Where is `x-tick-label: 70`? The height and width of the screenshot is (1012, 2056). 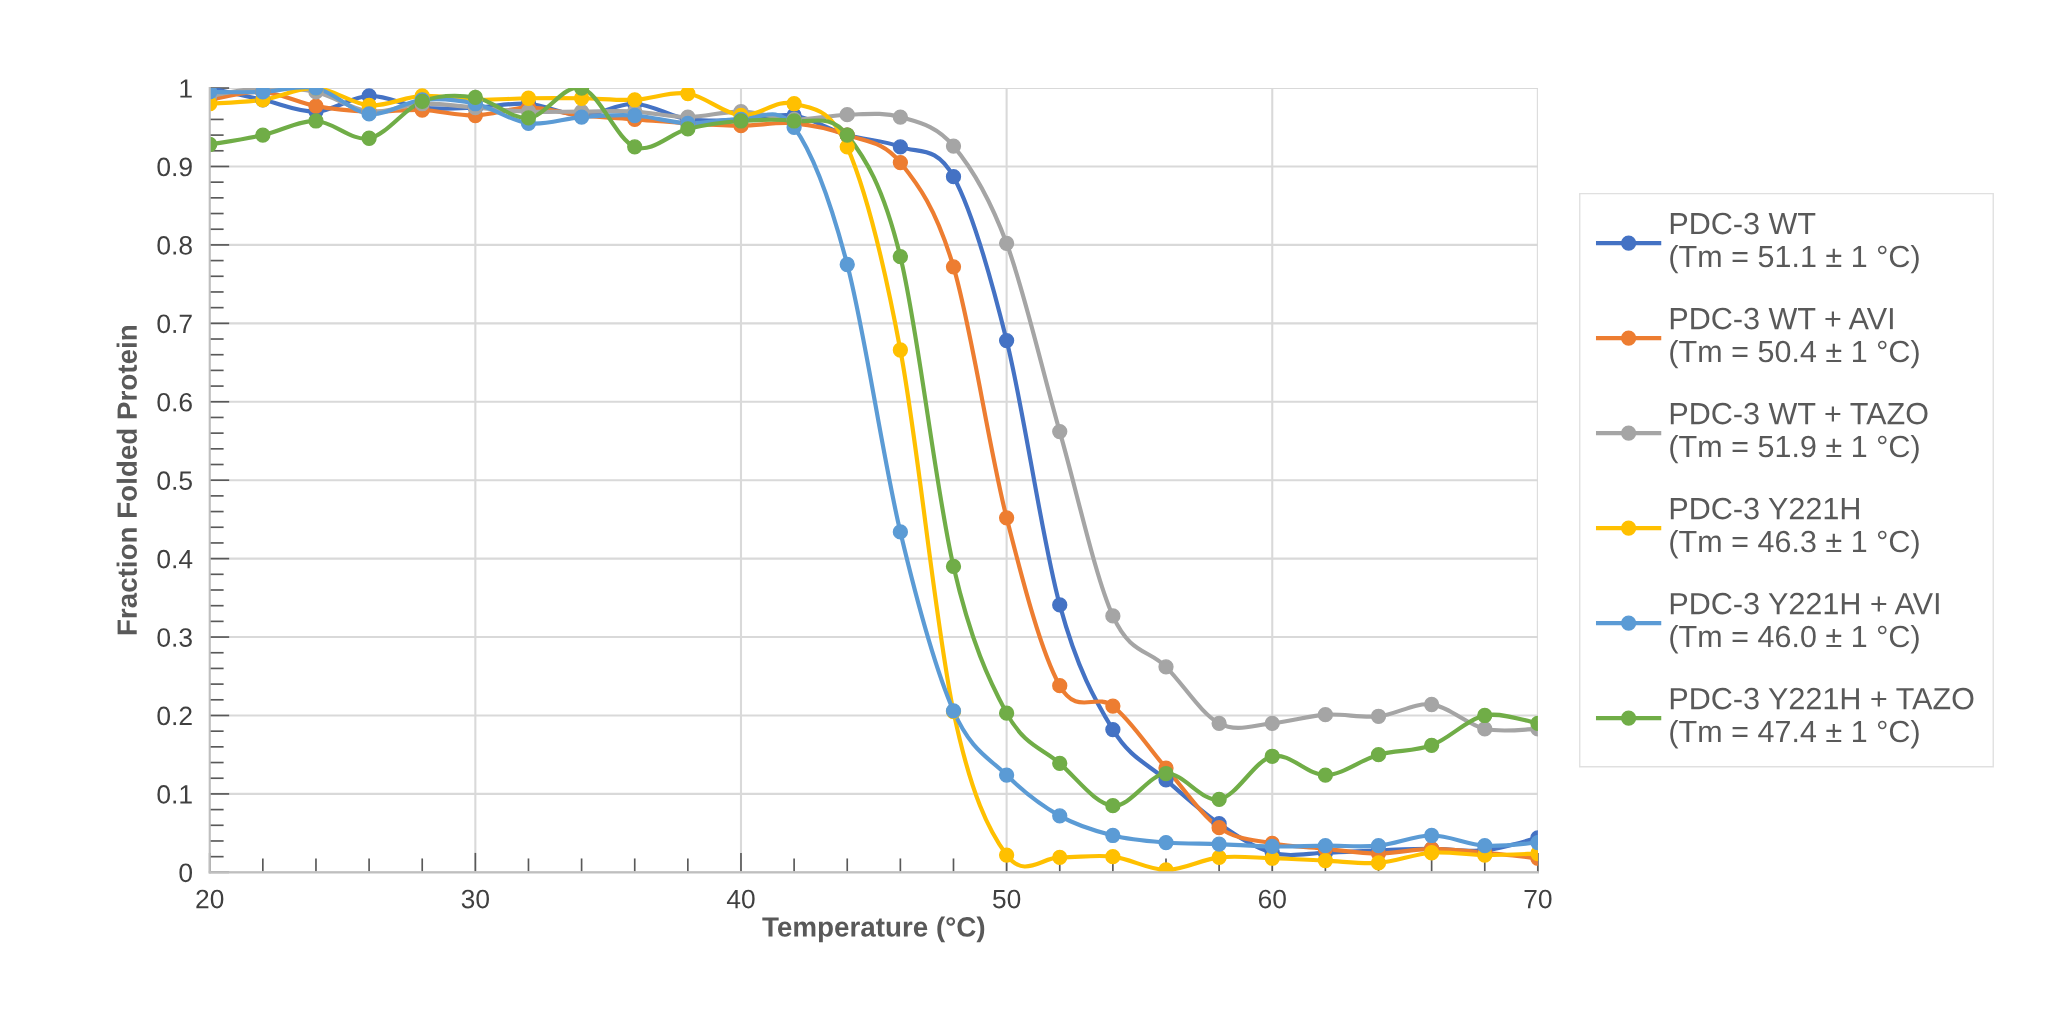 x-tick-label: 70 is located at coordinates (1538, 899).